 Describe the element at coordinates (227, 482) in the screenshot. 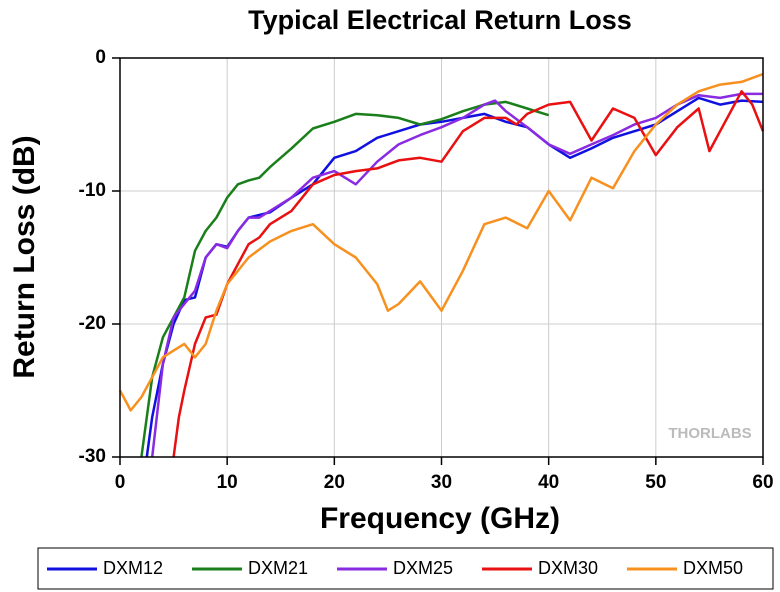

I see `x-tick-label: 10` at that location.